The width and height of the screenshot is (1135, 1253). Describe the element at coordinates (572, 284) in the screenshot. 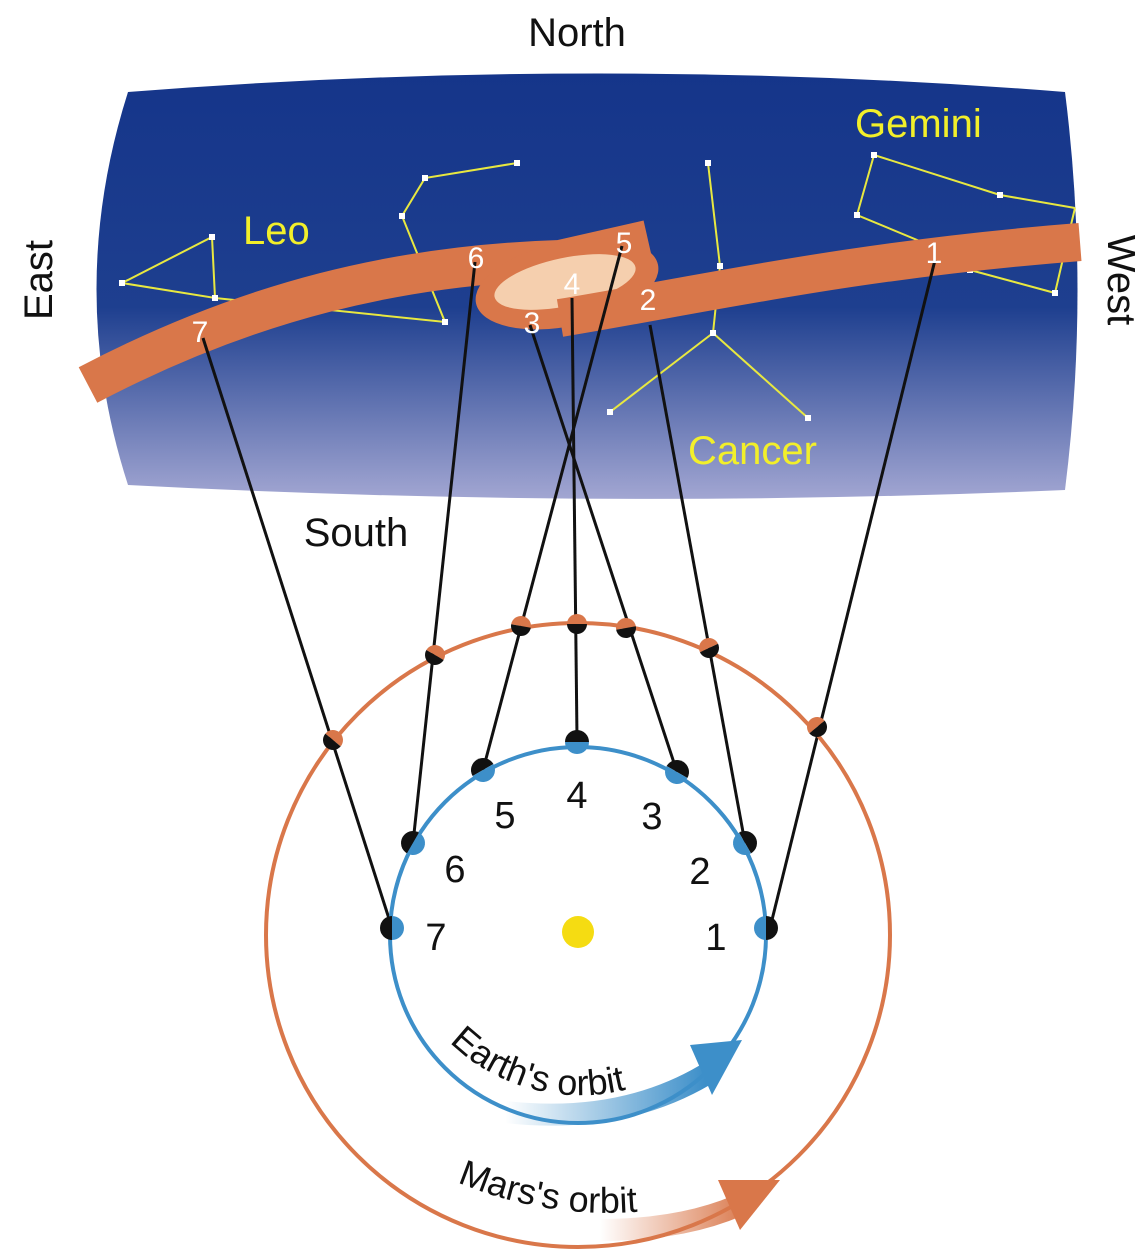

I see `path-position-4: 4` at that location.